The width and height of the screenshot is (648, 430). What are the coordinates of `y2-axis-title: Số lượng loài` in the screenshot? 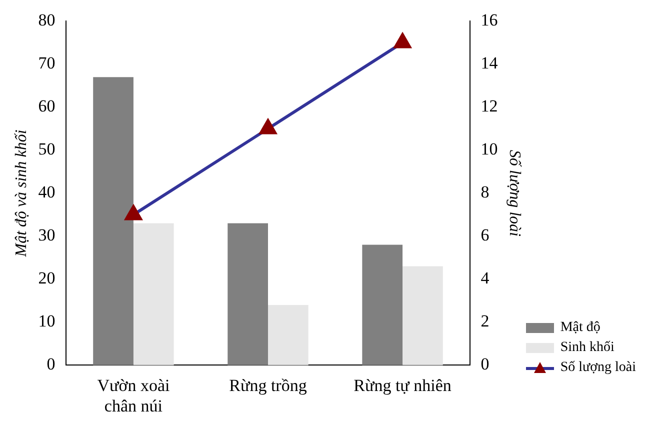 It's located at (515, 193).